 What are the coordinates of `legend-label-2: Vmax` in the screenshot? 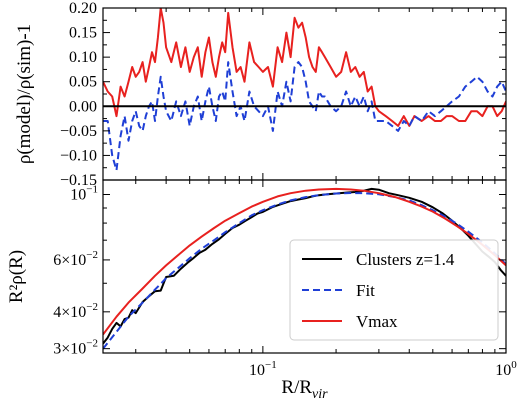 It's located at (377, 321).